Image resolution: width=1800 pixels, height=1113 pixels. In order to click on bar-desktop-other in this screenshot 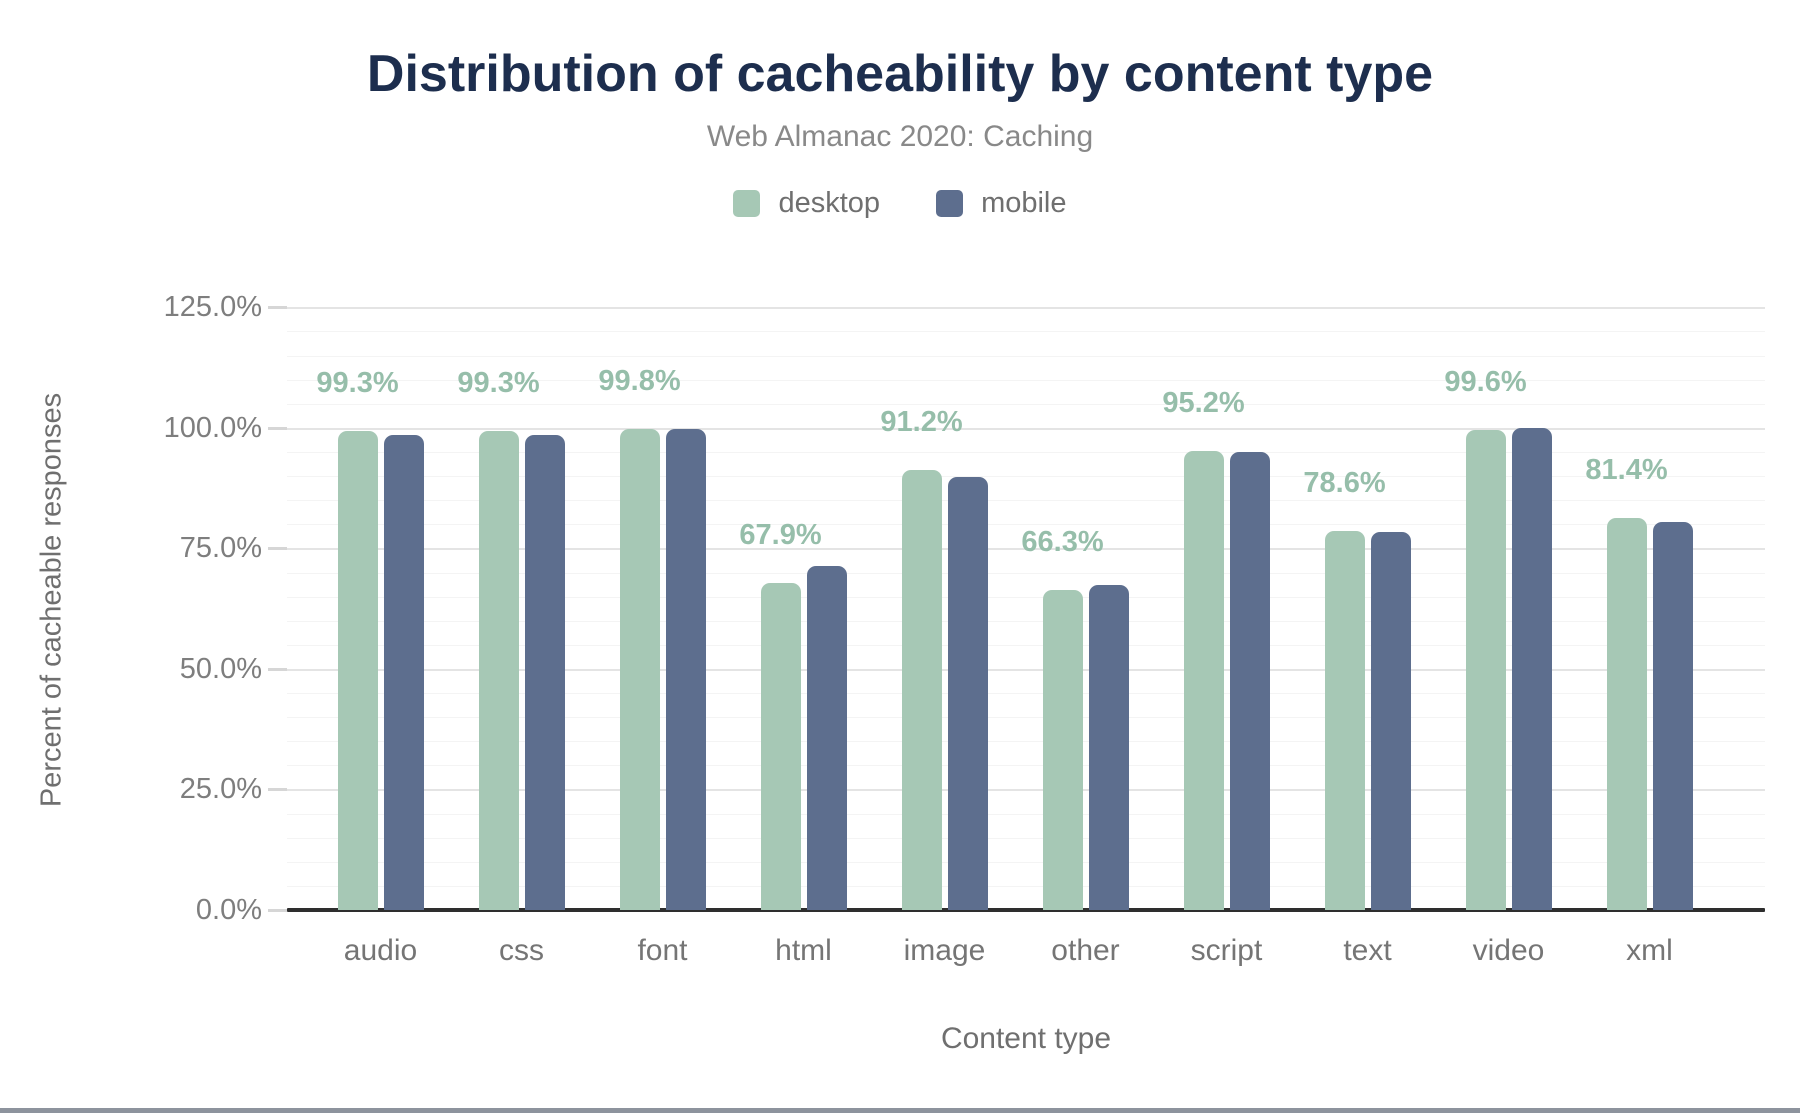, I will do `click(1062, 750)`.